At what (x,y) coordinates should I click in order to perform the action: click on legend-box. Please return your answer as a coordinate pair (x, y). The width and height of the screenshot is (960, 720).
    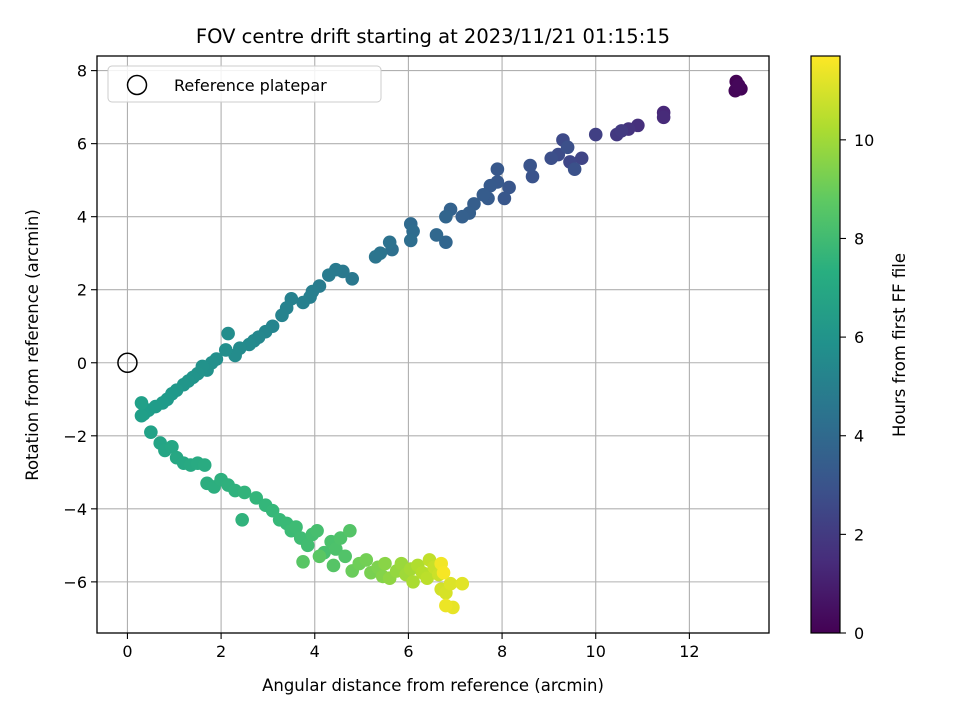
    Looking at the image, I should click on (244, 84).